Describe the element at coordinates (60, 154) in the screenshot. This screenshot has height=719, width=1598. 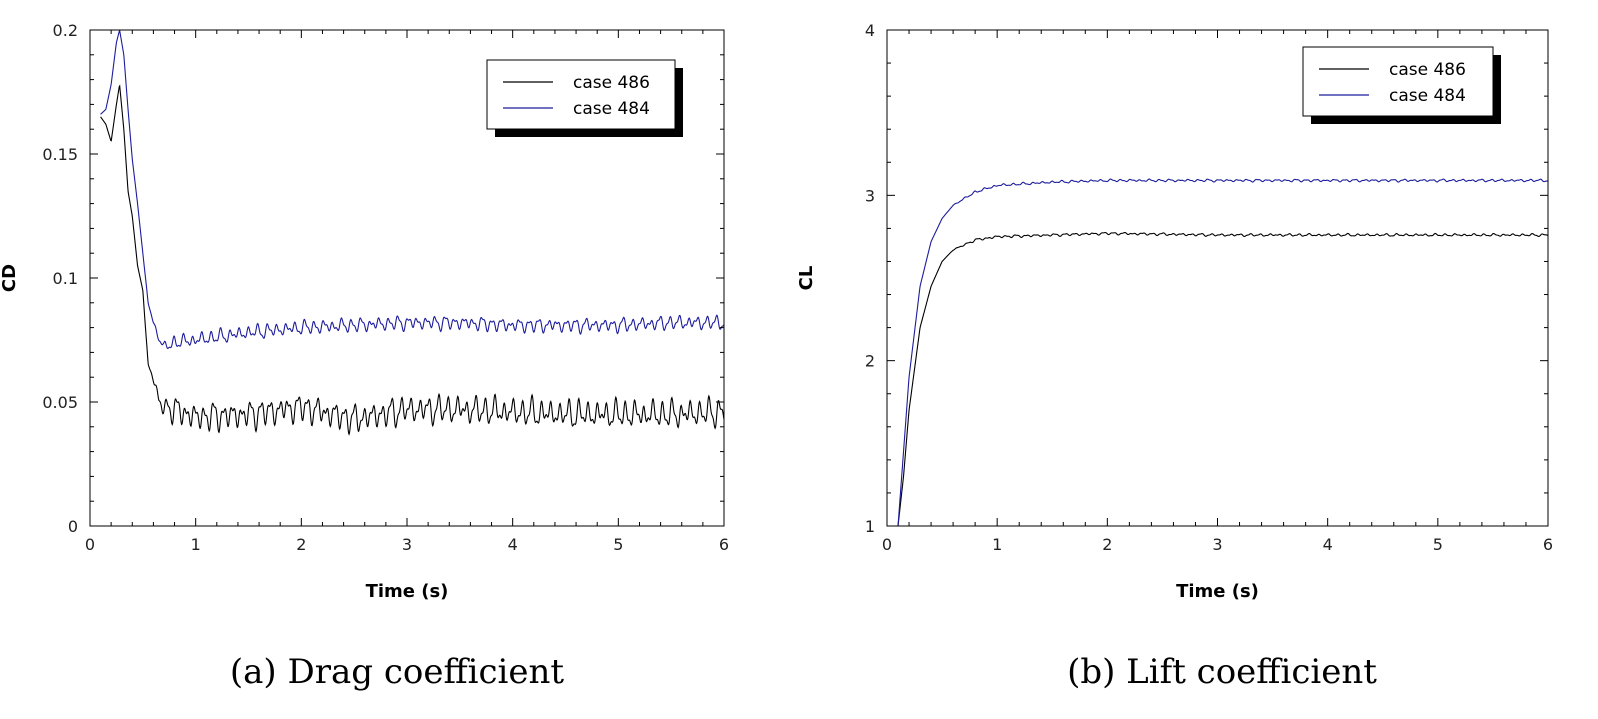
I see `y-tick-label: 0.15` at that location.